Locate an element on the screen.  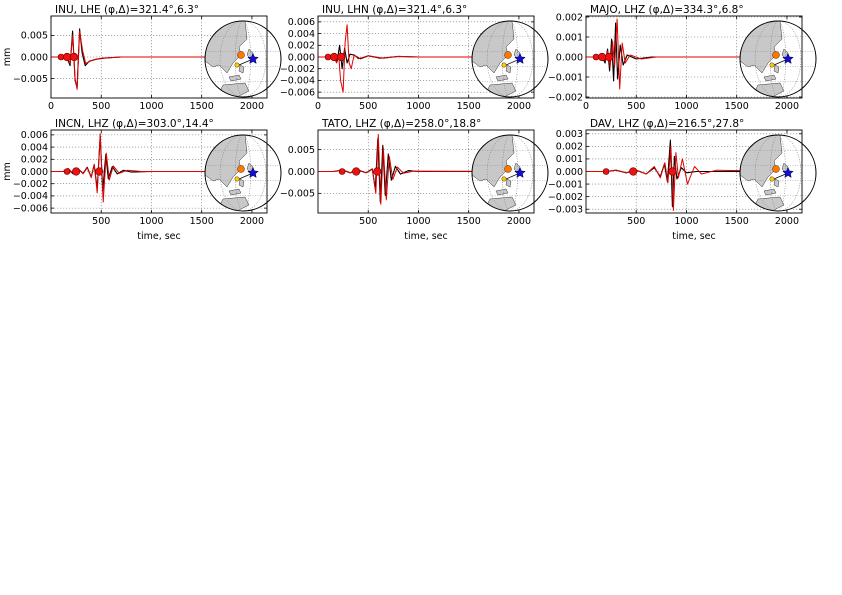
y-tick-label: 0.001 is located at coordinates (569, 159).